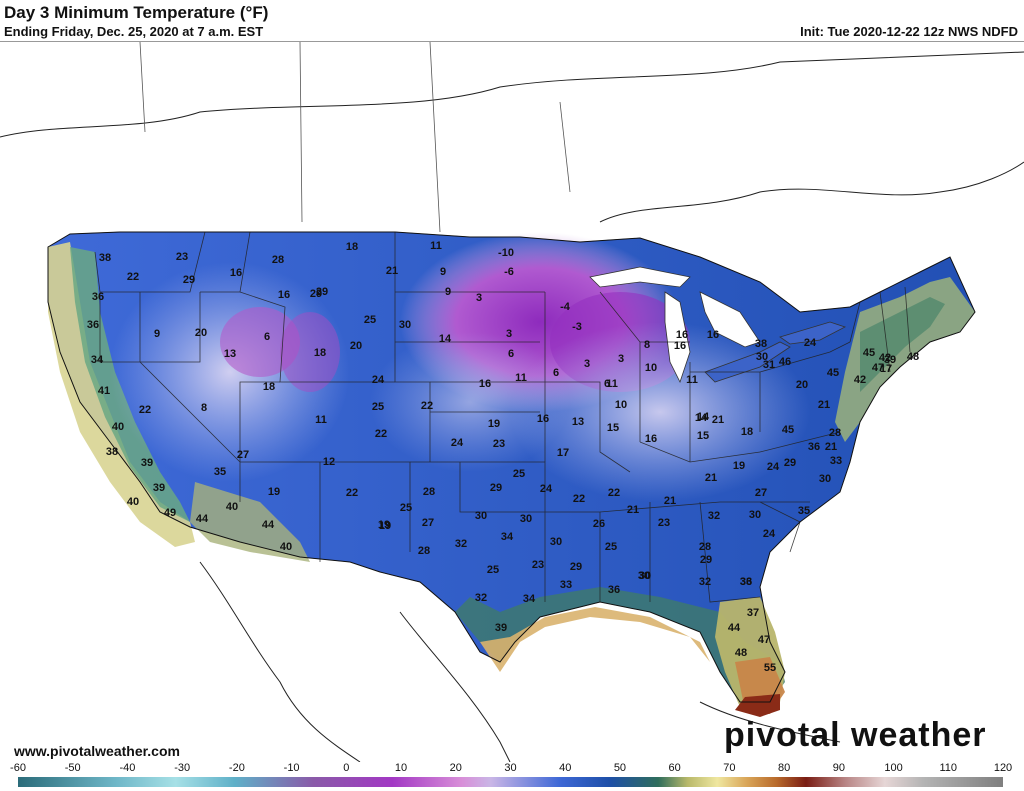  I want to click on temperature-value: 46, so click(785, 362).